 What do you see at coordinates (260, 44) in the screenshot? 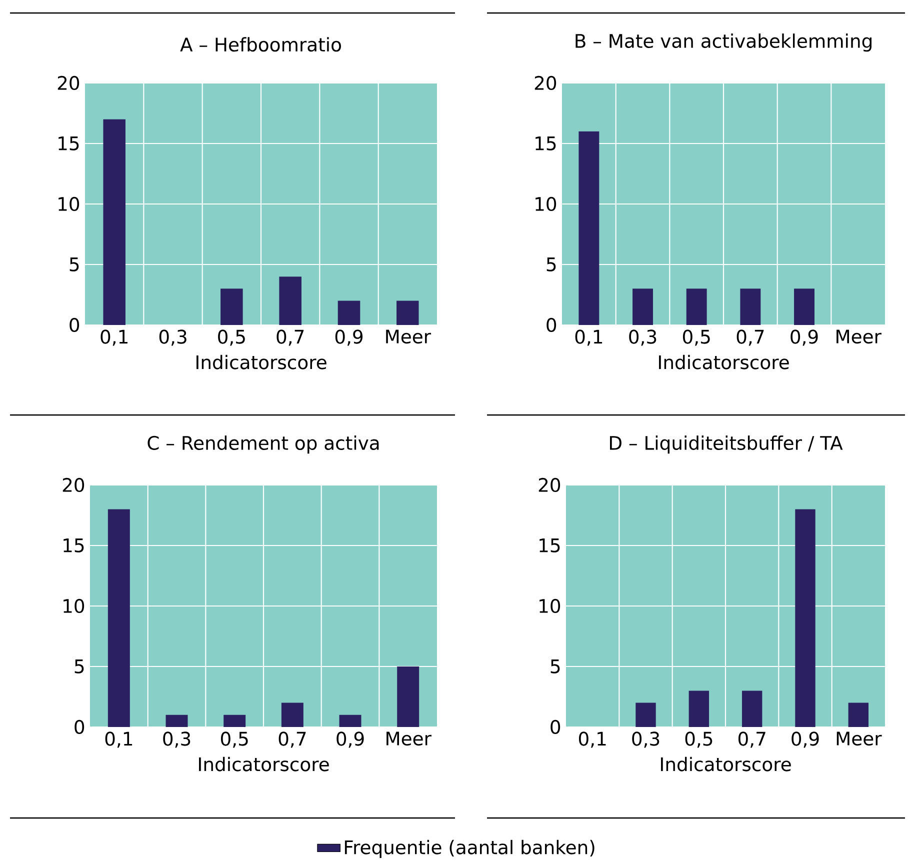
I see `chart-title: A – Hefboomratio` at bounding box center [260, 44].